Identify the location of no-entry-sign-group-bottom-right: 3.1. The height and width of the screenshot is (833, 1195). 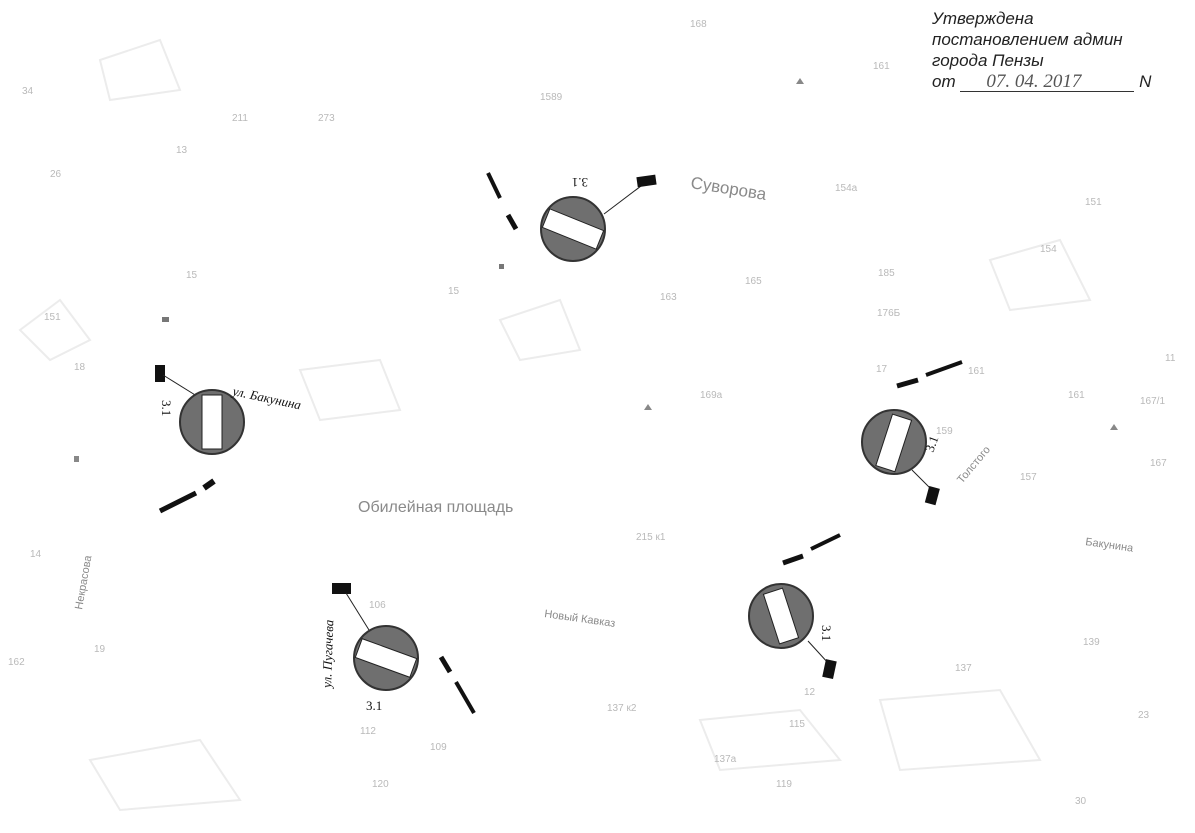
(794, 606).